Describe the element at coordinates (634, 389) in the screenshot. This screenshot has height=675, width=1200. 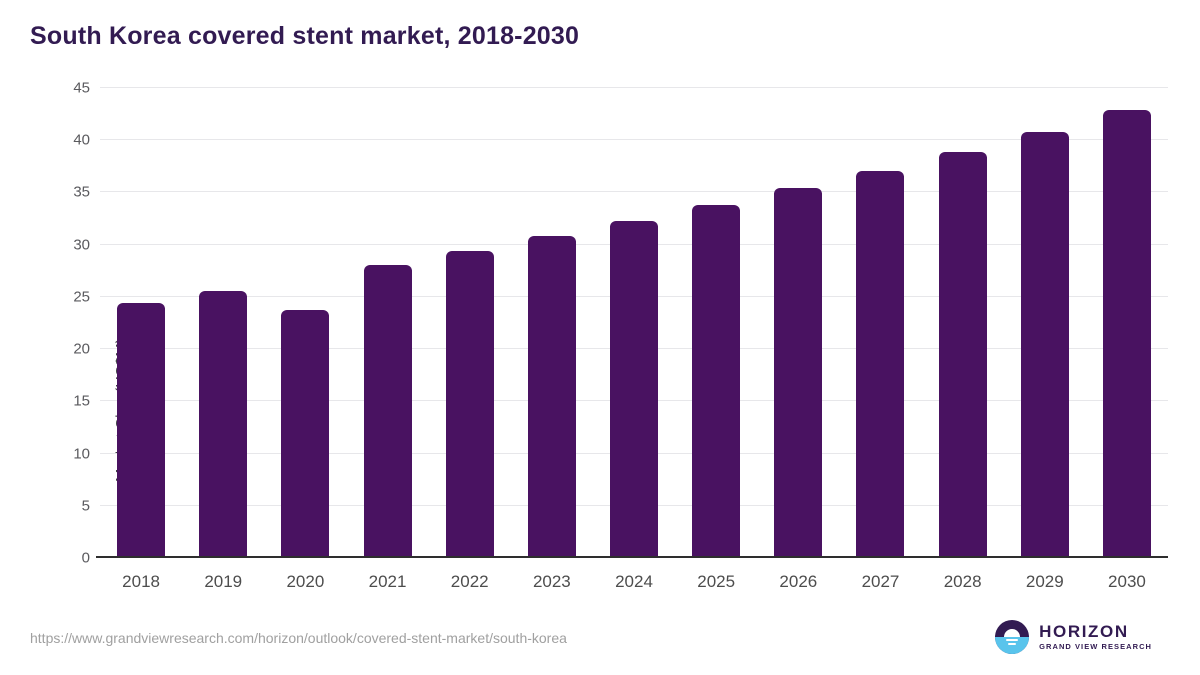
I see `bar-2024` at that location.